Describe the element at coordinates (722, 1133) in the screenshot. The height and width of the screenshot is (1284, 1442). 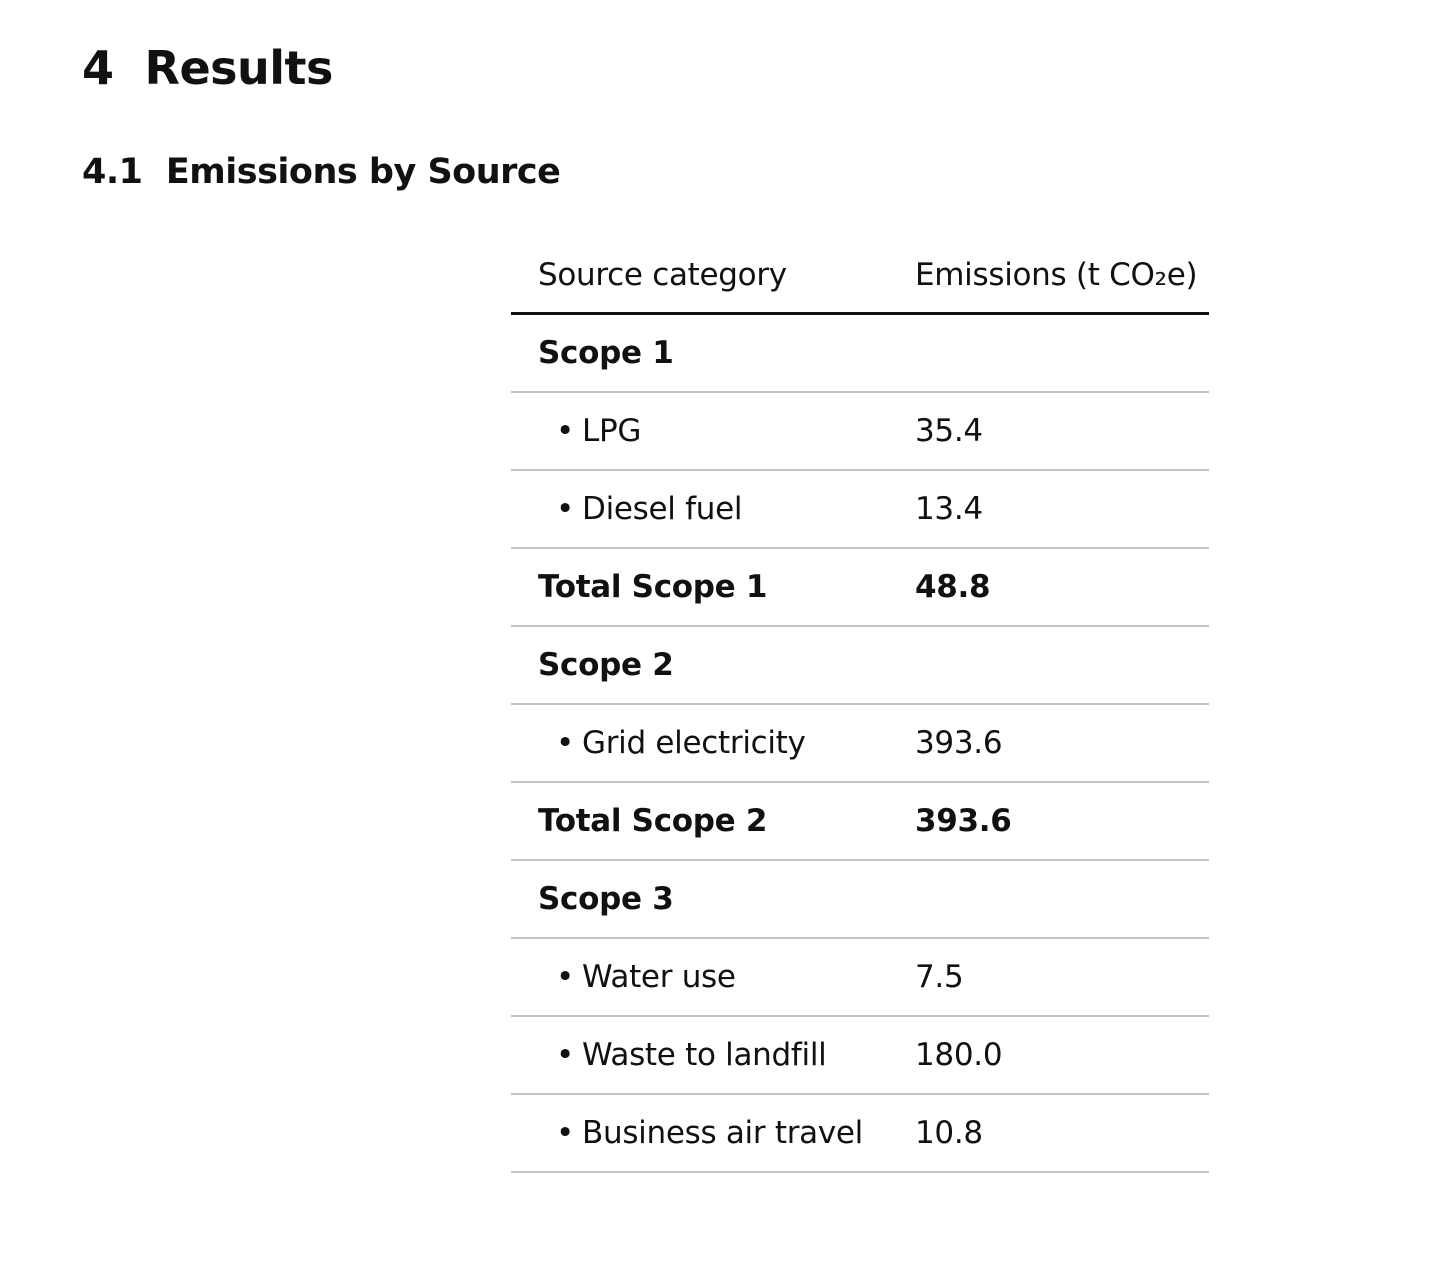
I see `row-label: Business air travel` at that location.